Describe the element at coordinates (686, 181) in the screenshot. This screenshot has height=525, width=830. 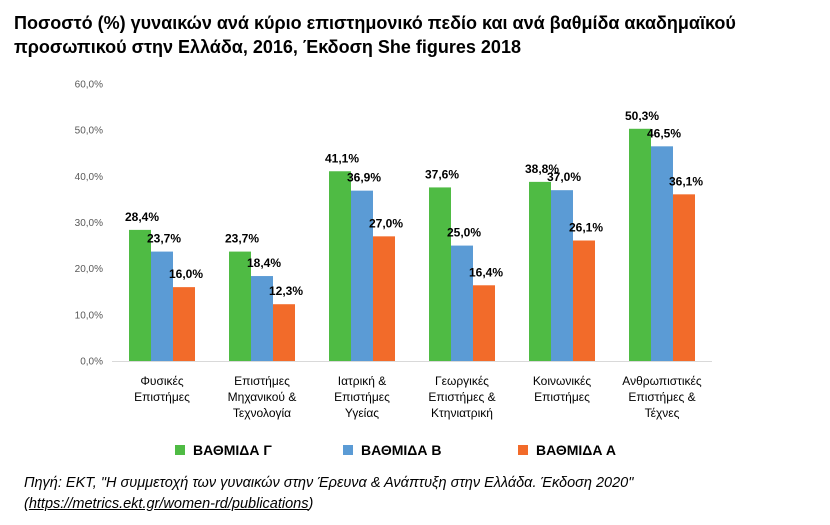
I see `data-label: 36,1%` at that location.